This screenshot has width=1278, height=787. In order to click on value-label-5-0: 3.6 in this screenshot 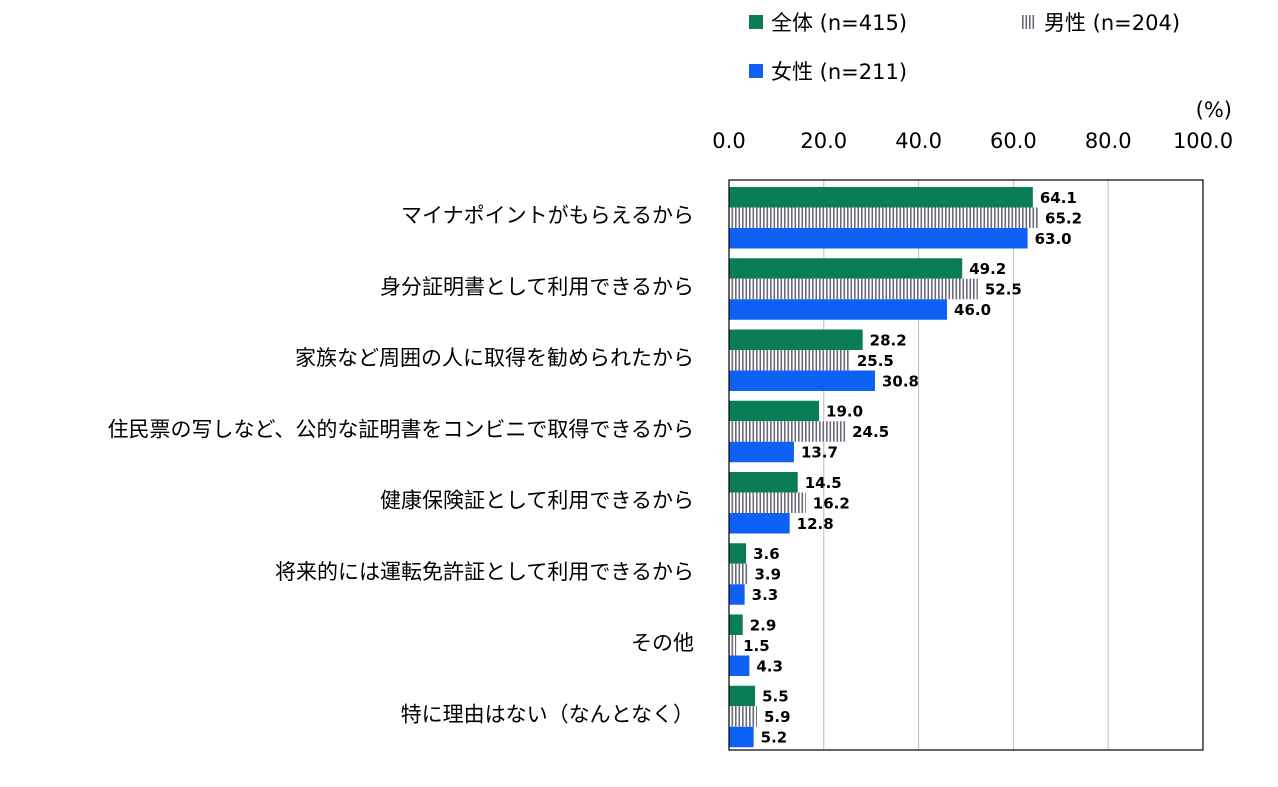, I will do `click(766, 554)`.